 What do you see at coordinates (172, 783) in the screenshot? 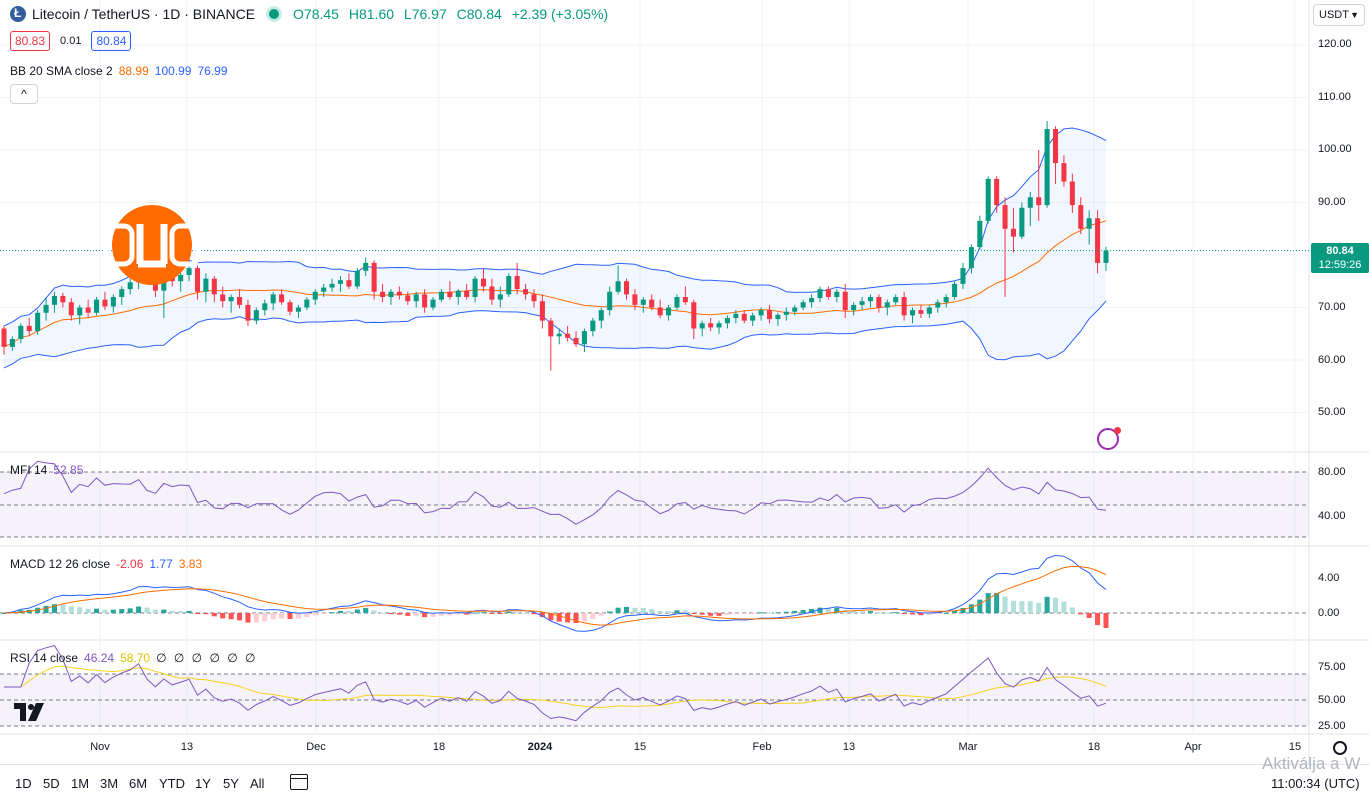
I see `timeframe-button: YTD` at bounding box center [172, 783].